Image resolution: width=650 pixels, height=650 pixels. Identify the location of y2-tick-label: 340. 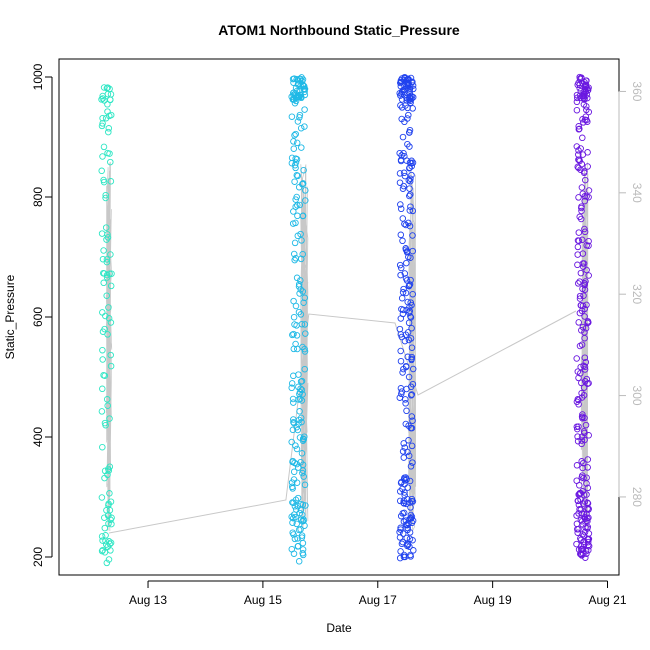
(637, 193).